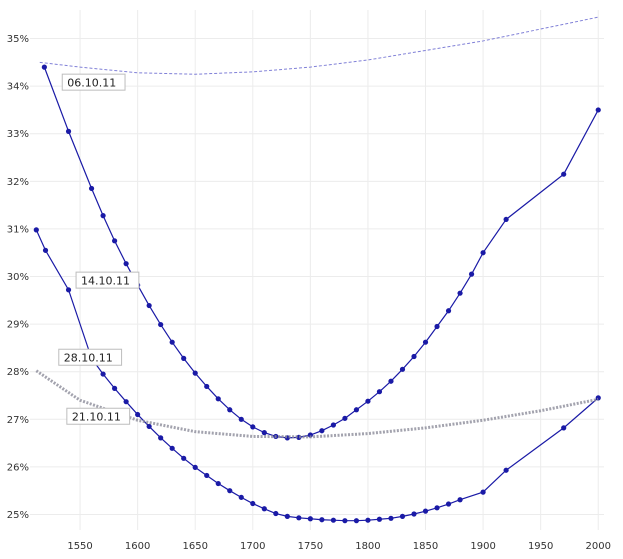 The width and height of the screenshot is (623, 559). I want to click on x-tick-label: 1650, so click(194, 546).